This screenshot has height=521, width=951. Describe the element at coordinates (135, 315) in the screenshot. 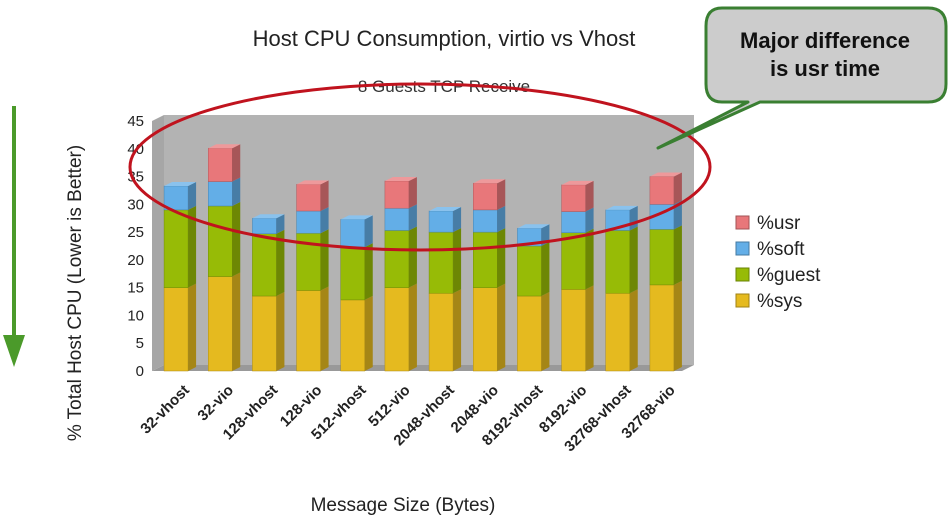

I see `y-tick-label: 10` at that location.